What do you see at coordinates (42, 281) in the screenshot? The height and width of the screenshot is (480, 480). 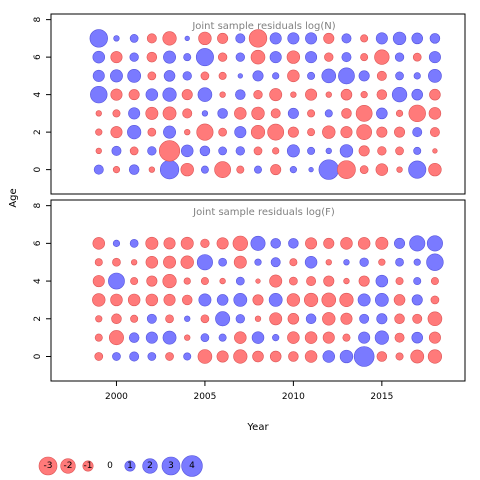 I see `y-axis: 0 2 4 6 8` at bounding box center [42, 281].